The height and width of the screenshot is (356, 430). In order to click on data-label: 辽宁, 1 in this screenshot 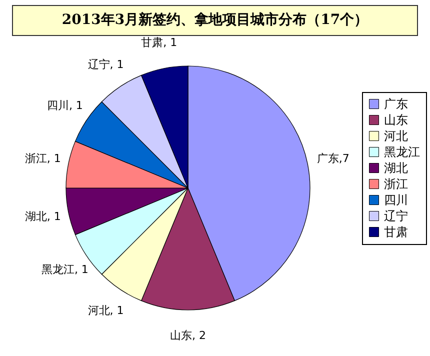, I will do `click(106, 64)`.